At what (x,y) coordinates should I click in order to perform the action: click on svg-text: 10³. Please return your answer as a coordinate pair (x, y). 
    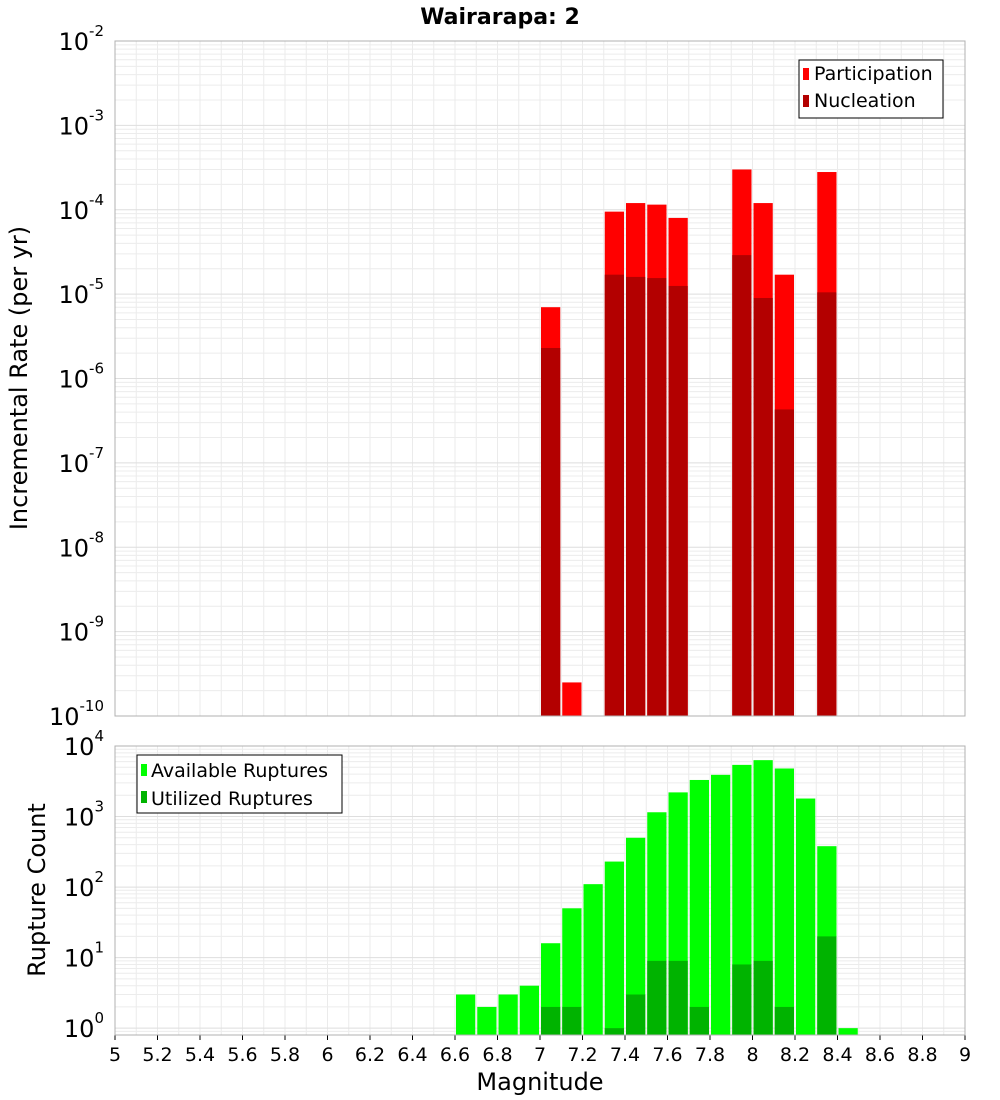
    Looking at the image, I should click on (84, 815).